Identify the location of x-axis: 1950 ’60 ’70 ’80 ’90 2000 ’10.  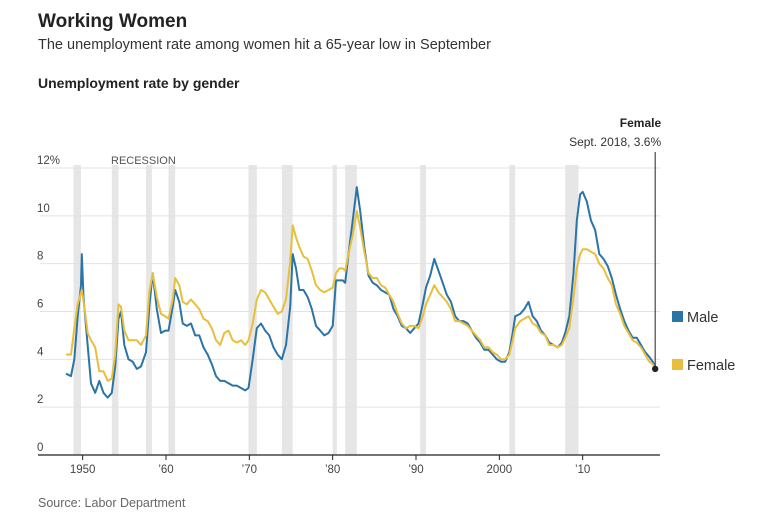
(349, 465).